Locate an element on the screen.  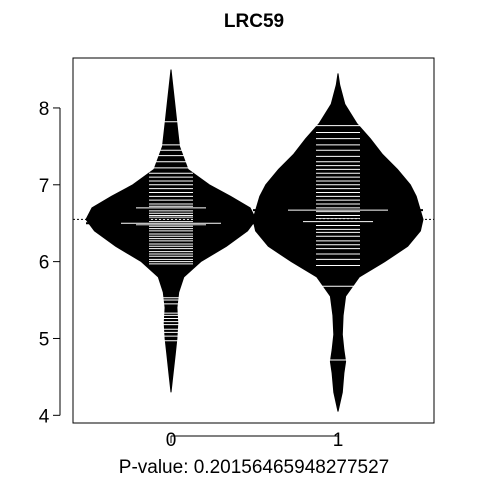
y-axis: 4 5 6 7 8 is located at coordinates (50, 263).